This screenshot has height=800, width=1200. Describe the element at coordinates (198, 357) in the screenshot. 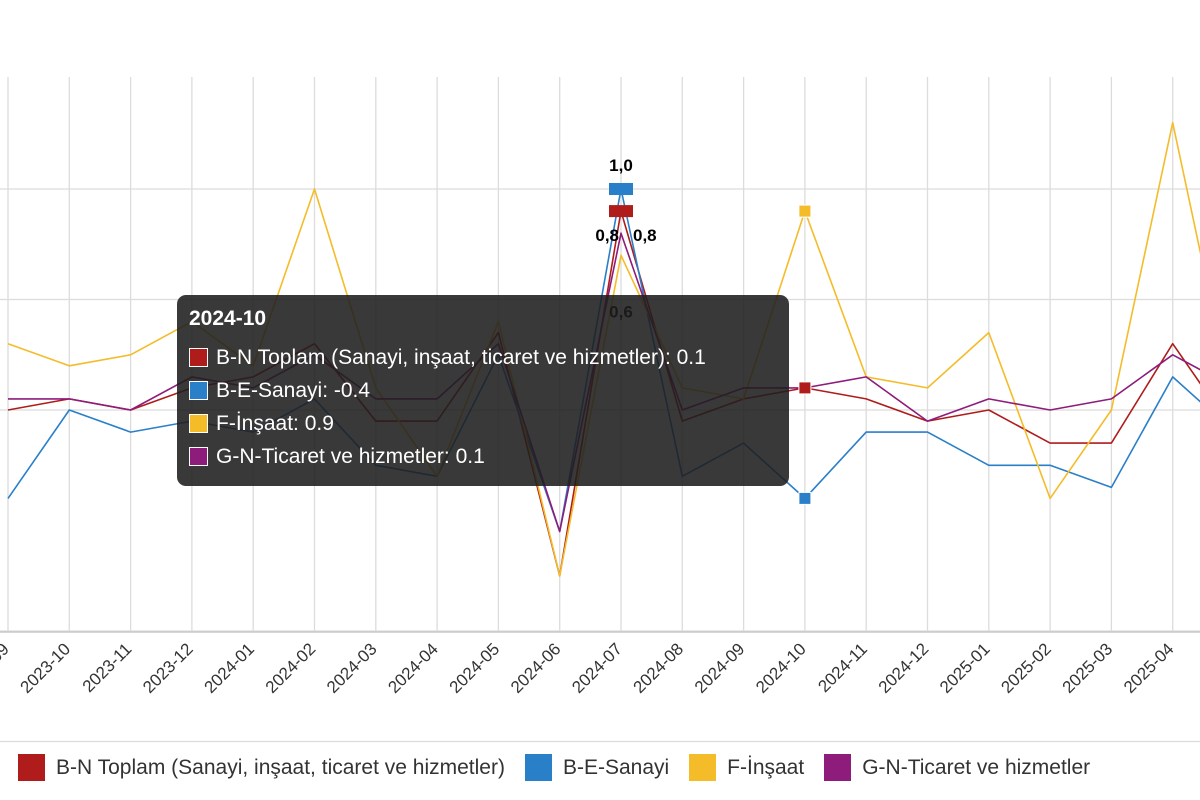

I see `tooltip-swatch-bn` at that location.